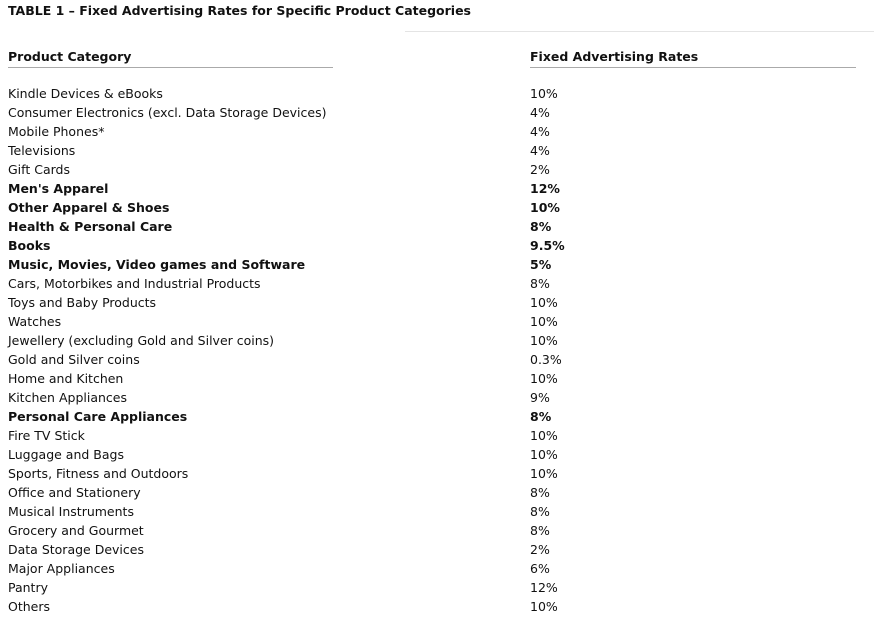  I want to click on category-cell: Musical Instruments, so click(71, 511).